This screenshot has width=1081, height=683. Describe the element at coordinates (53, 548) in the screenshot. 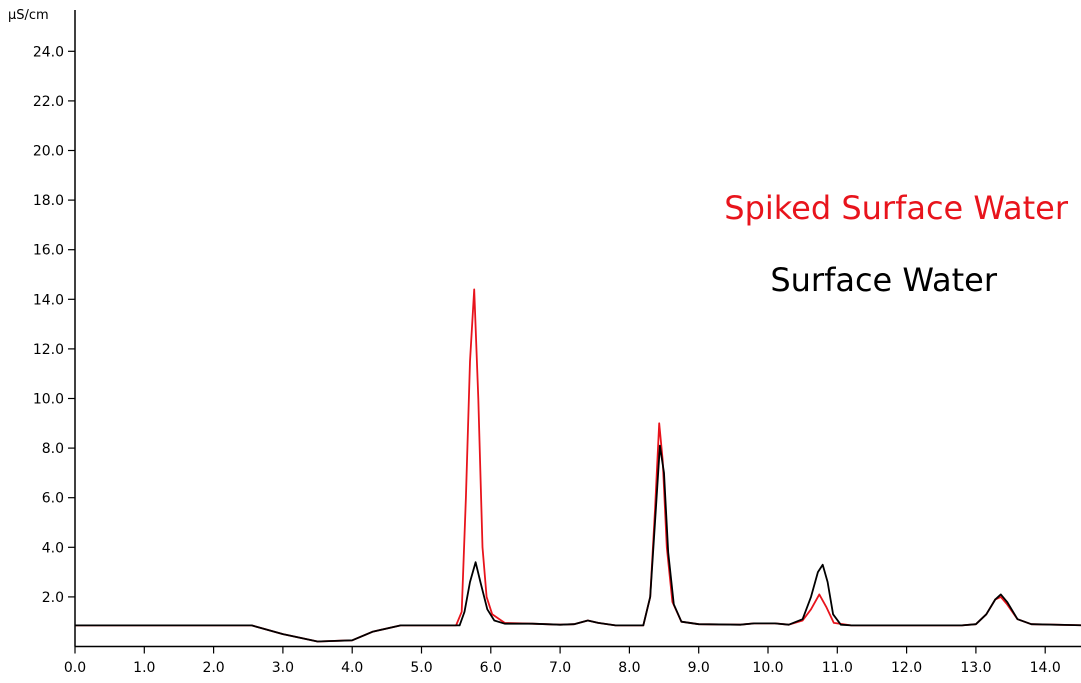

I see `y-tick-label: 4.0` at that location.